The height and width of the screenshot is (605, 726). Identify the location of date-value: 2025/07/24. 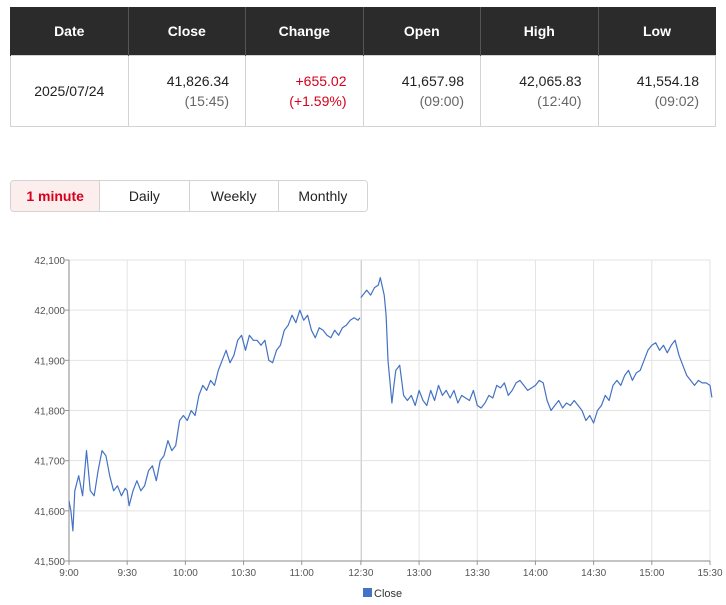
(69, 91).